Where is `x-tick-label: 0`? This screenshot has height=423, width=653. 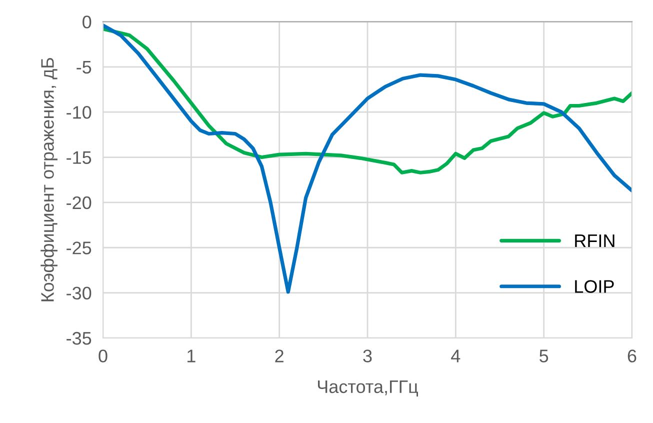 x-tick-label: 0 is located at coordinates (103, 356).